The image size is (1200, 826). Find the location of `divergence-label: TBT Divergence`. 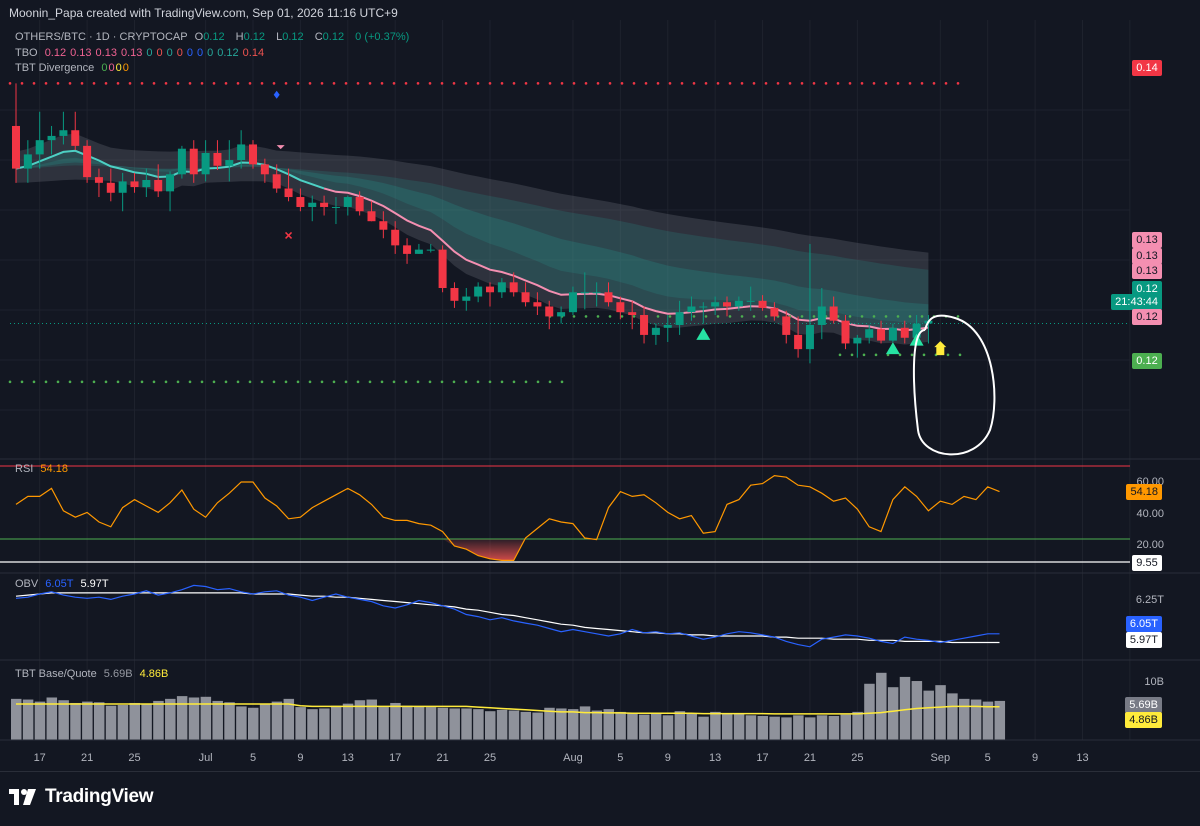

divergence-label: TBT Divergence is located at coordinates (55, 68).